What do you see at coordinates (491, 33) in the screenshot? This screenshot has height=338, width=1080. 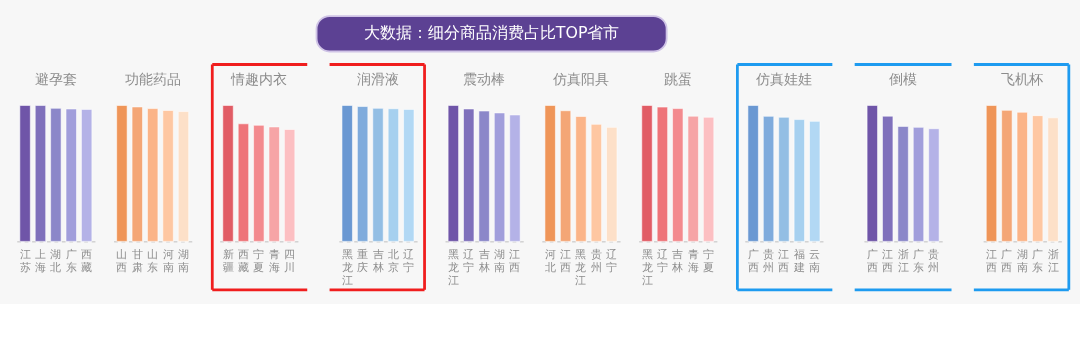 I see `text: 大数据：细分商品消费占比TOP省市` at bounding box center [491, 33].